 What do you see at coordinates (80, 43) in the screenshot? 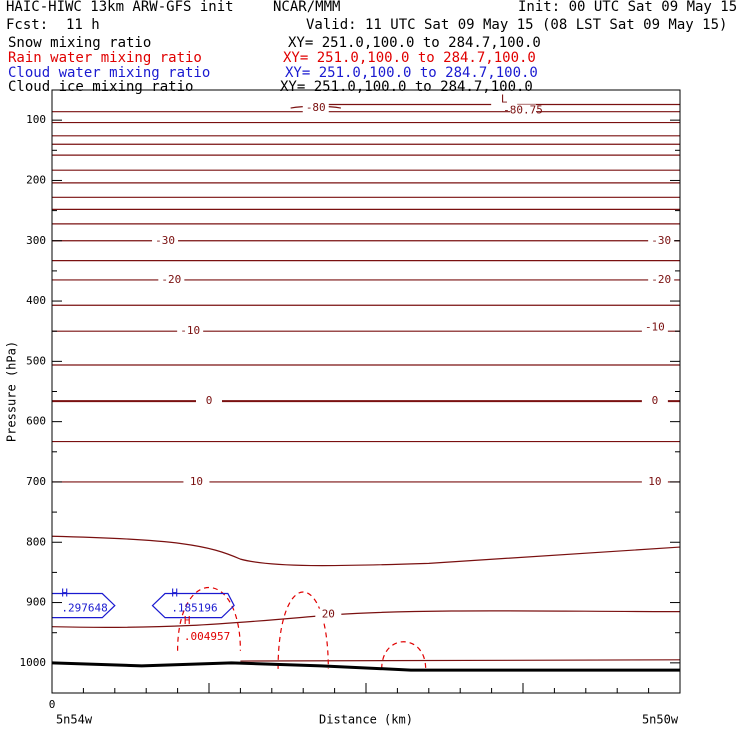
I see `field-name-snow: Snow mixing ratio` at bounding box center [80, 43].